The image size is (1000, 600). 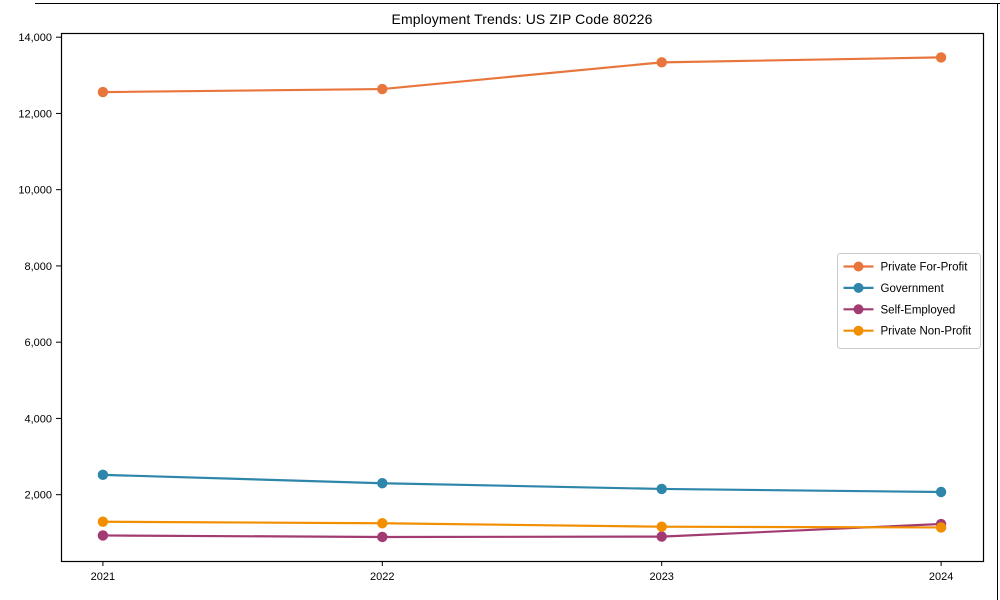 What do you see at coordinates (925, 268) in the screenshot?
I see `legend-label-private-for-profit: Private For-Profit` at bounding box center [925, 268].